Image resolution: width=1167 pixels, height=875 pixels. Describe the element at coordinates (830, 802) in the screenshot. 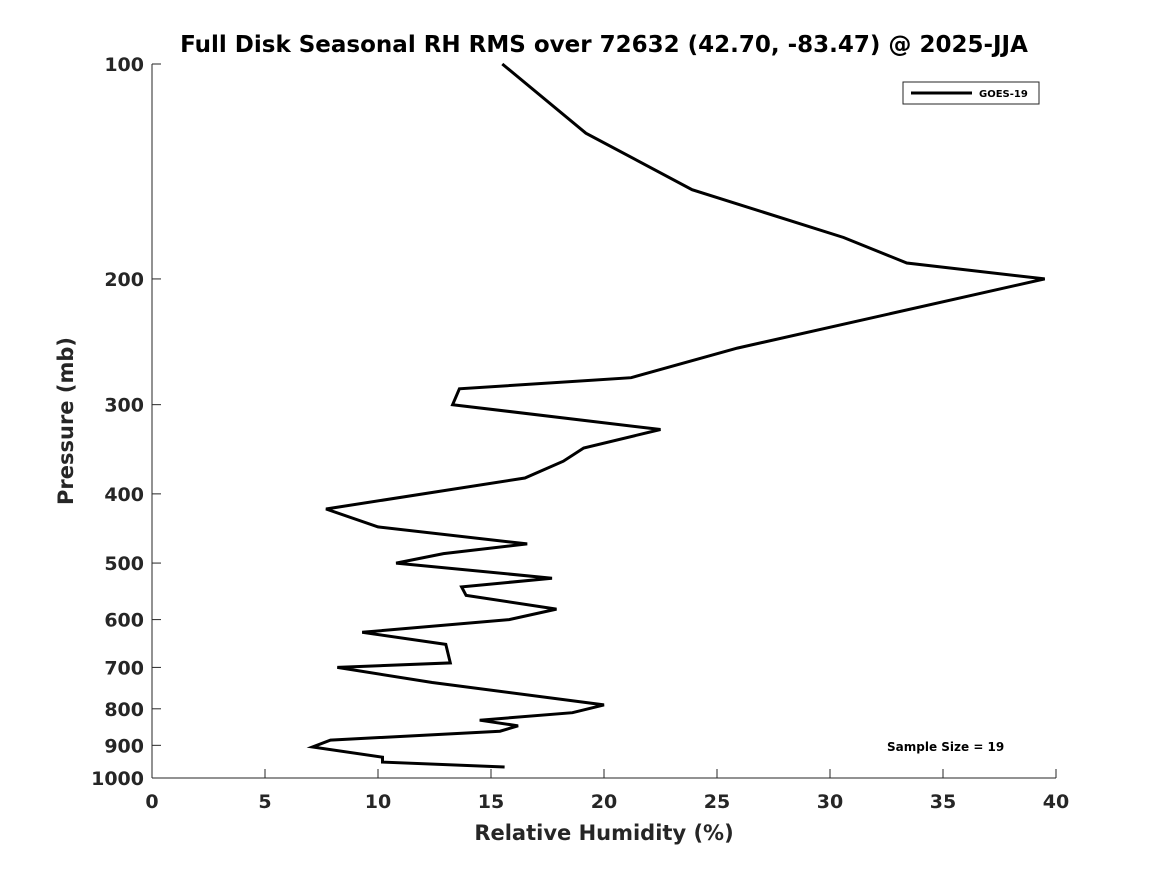

I see `x-tick-label: 30` at that location.